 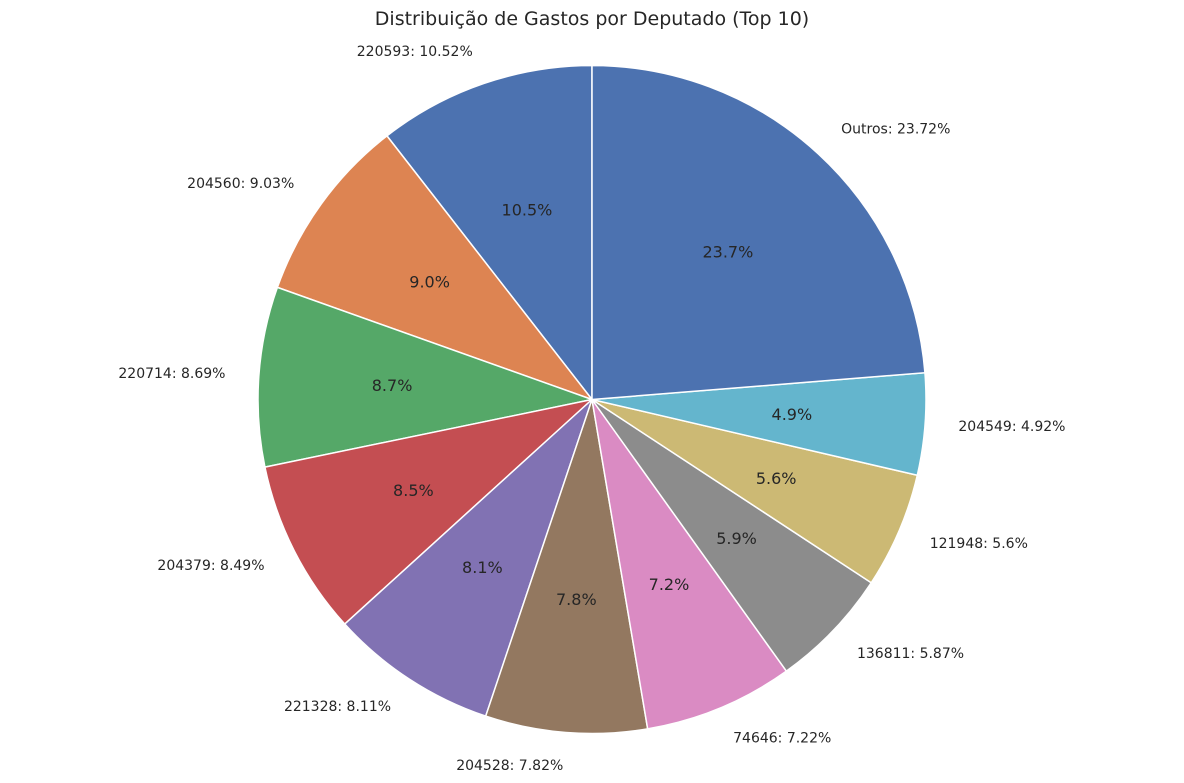 I want to click on percent-label-204379: 8.5%, so click(x=413, y=490).